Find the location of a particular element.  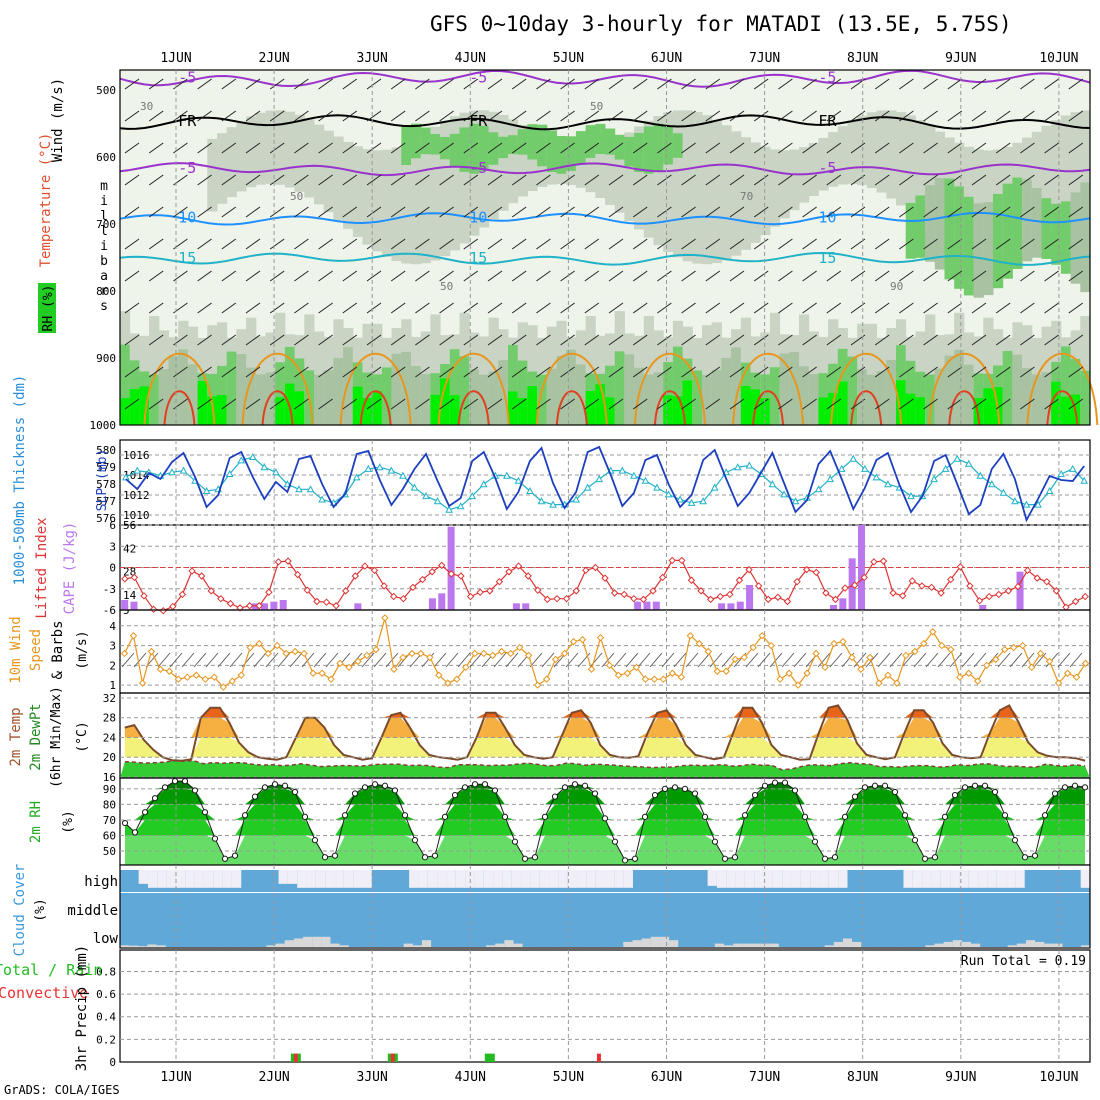

cape-bar is located at coordinates (740, 605).